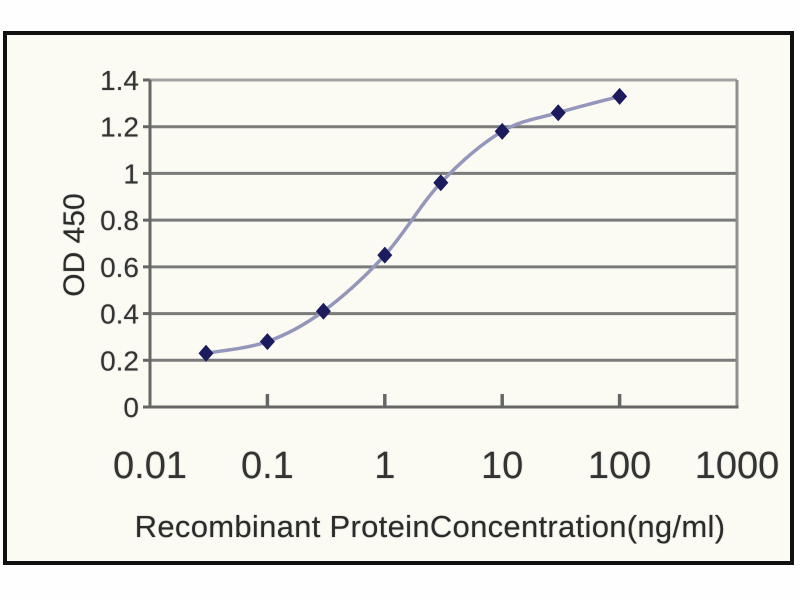 The image size is (800, 600). I want to click on y-tick-label: 0.2, so click(119, 360).